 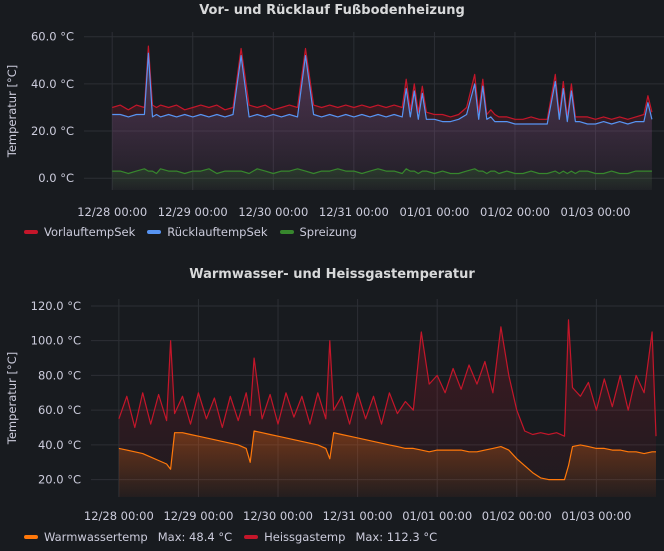 I want to click on legend-label: Heissgastemp, so click(x=305, y=537).